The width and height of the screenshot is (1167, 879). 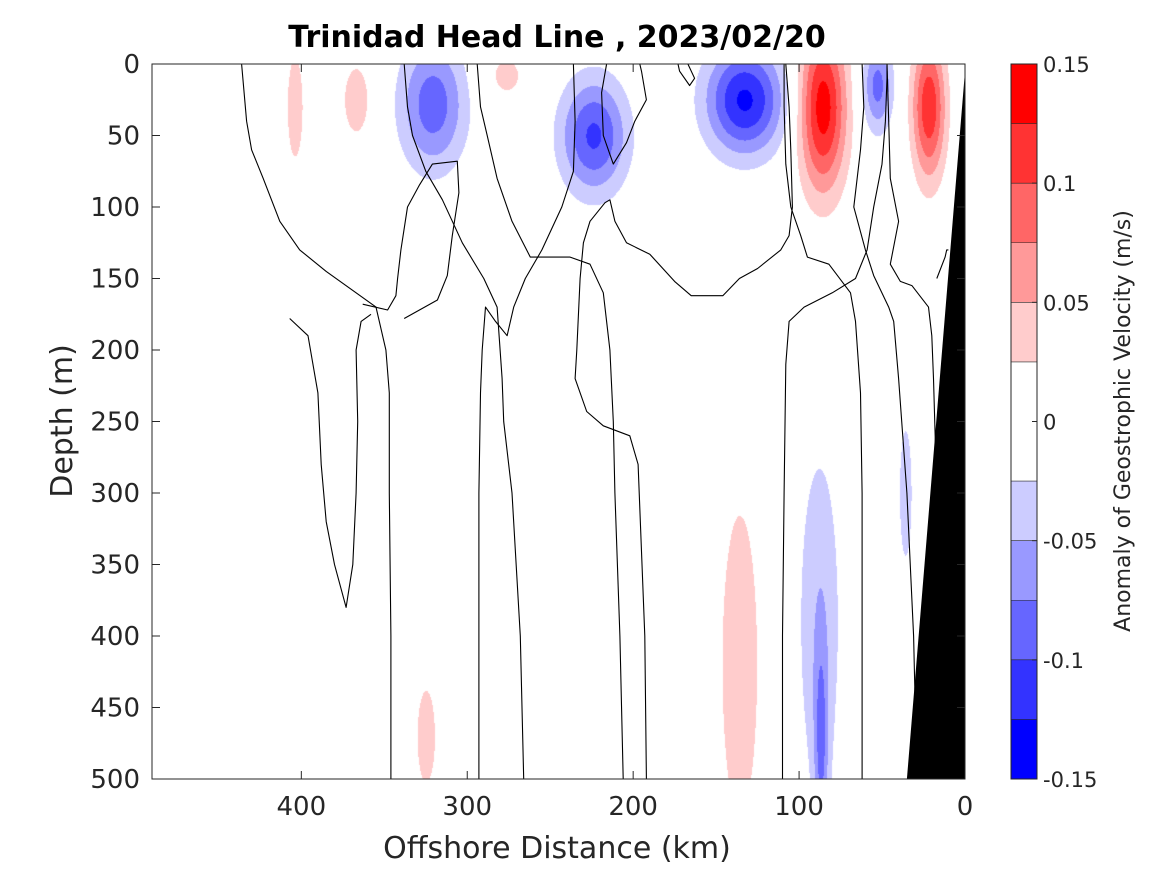 What do you see at coordinates (115, 637) in the screenshot?
I see `y-tick-label: 400` at bounding box center [115, 637].